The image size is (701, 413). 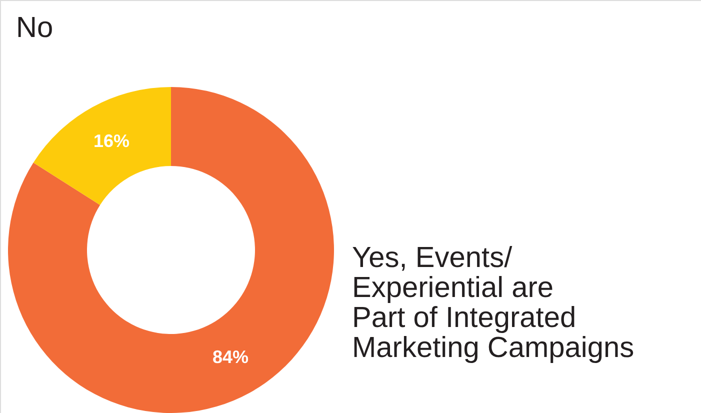 What do you see at coordinates (230, 357) in the screenshot?
I see `data-label: 84%` at bounding box center [230, 357].